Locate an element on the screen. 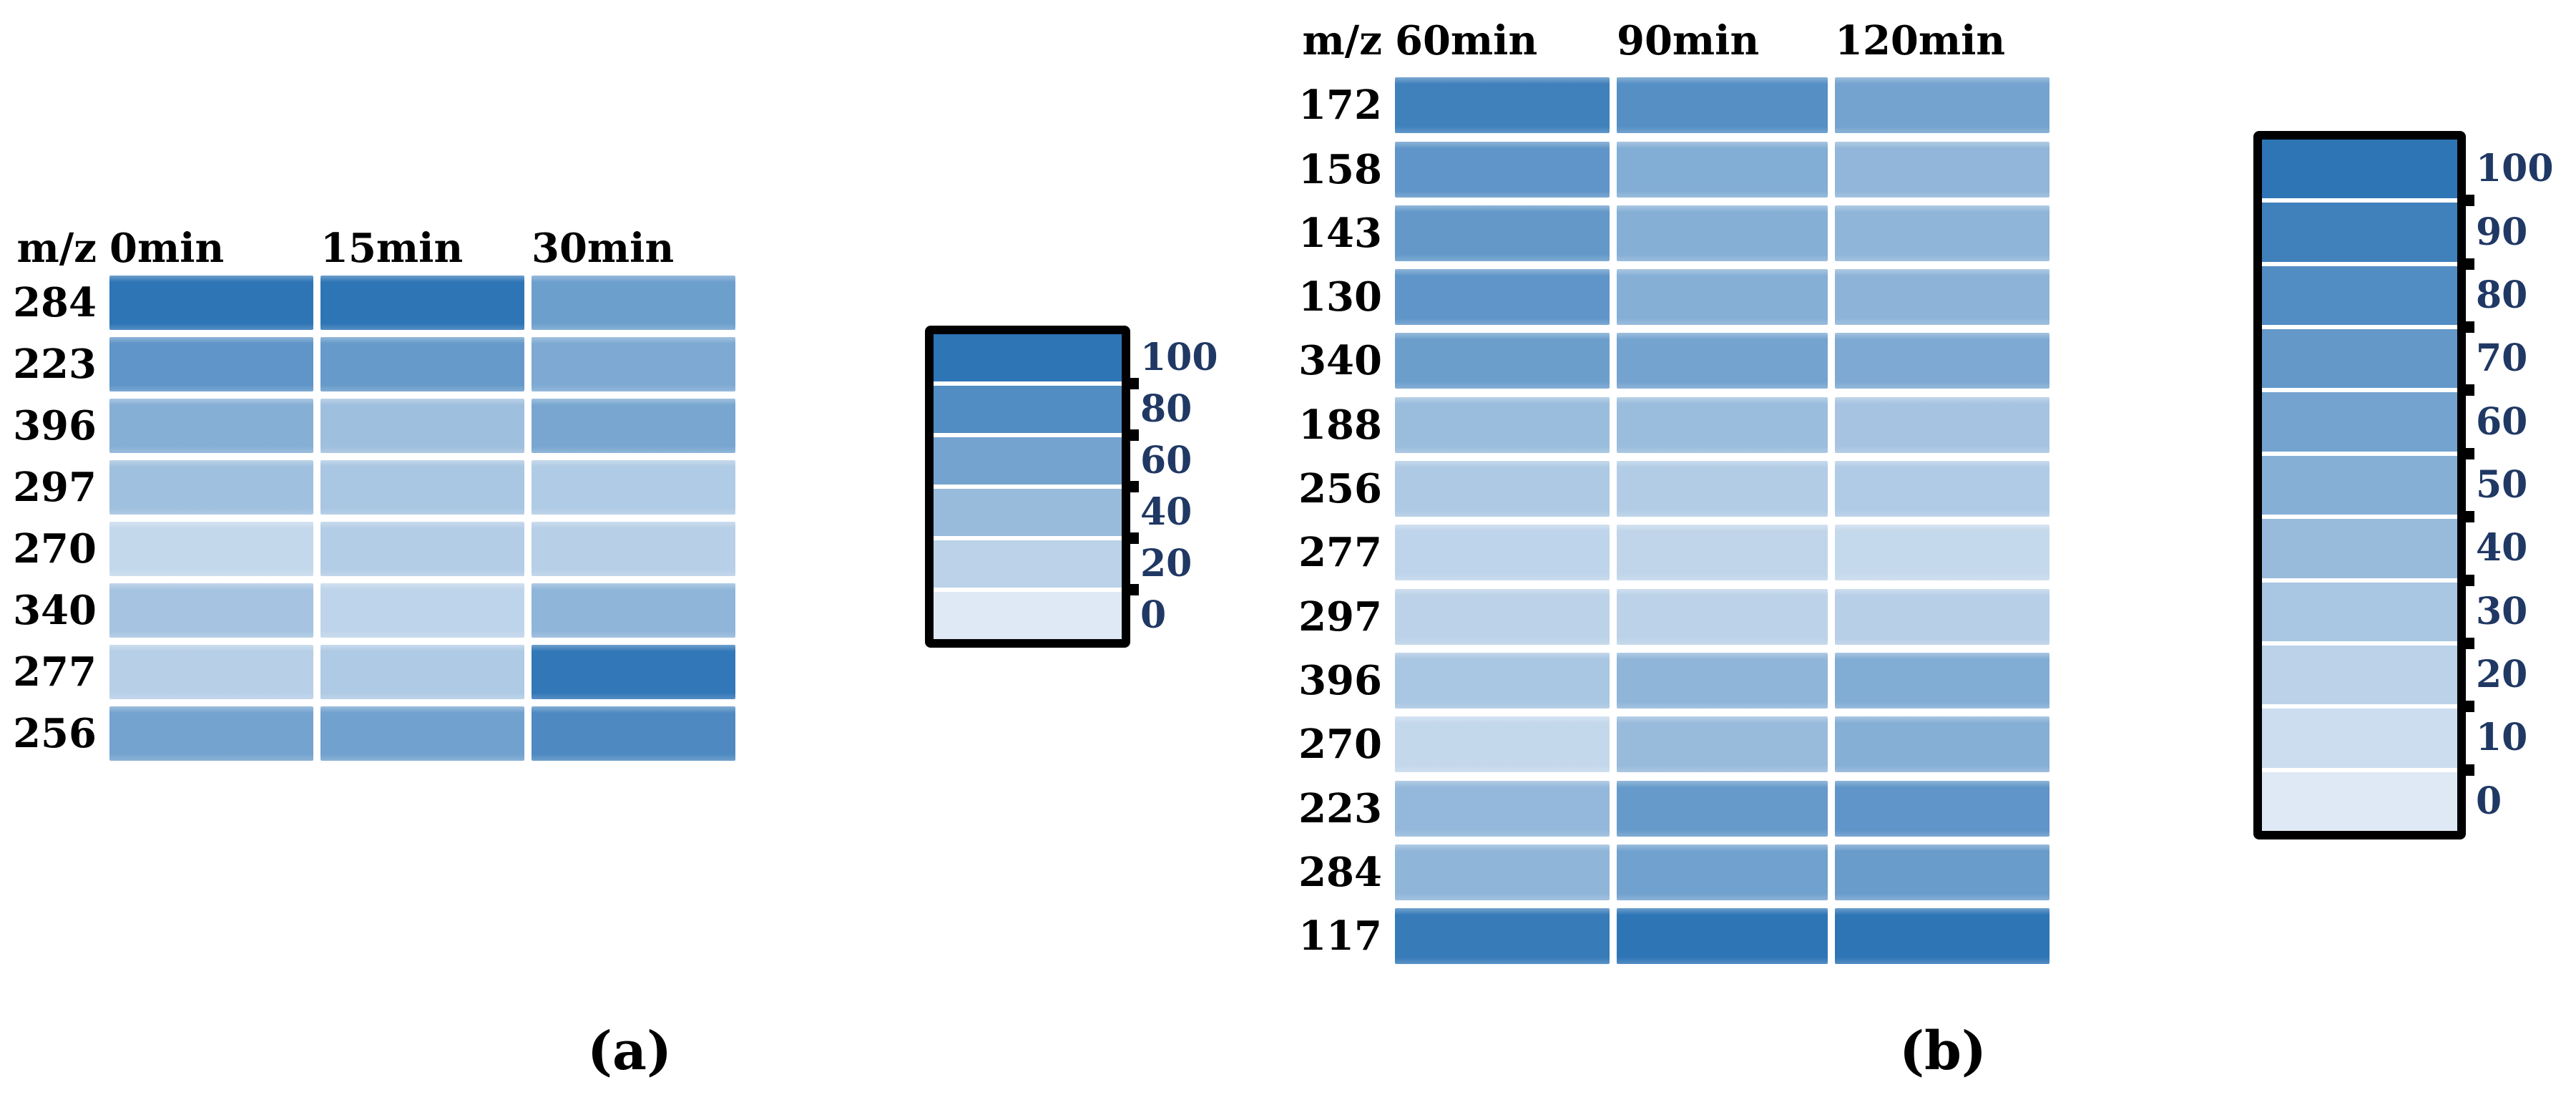  row-label-143: 143 is located at coordinates (1340, 233).